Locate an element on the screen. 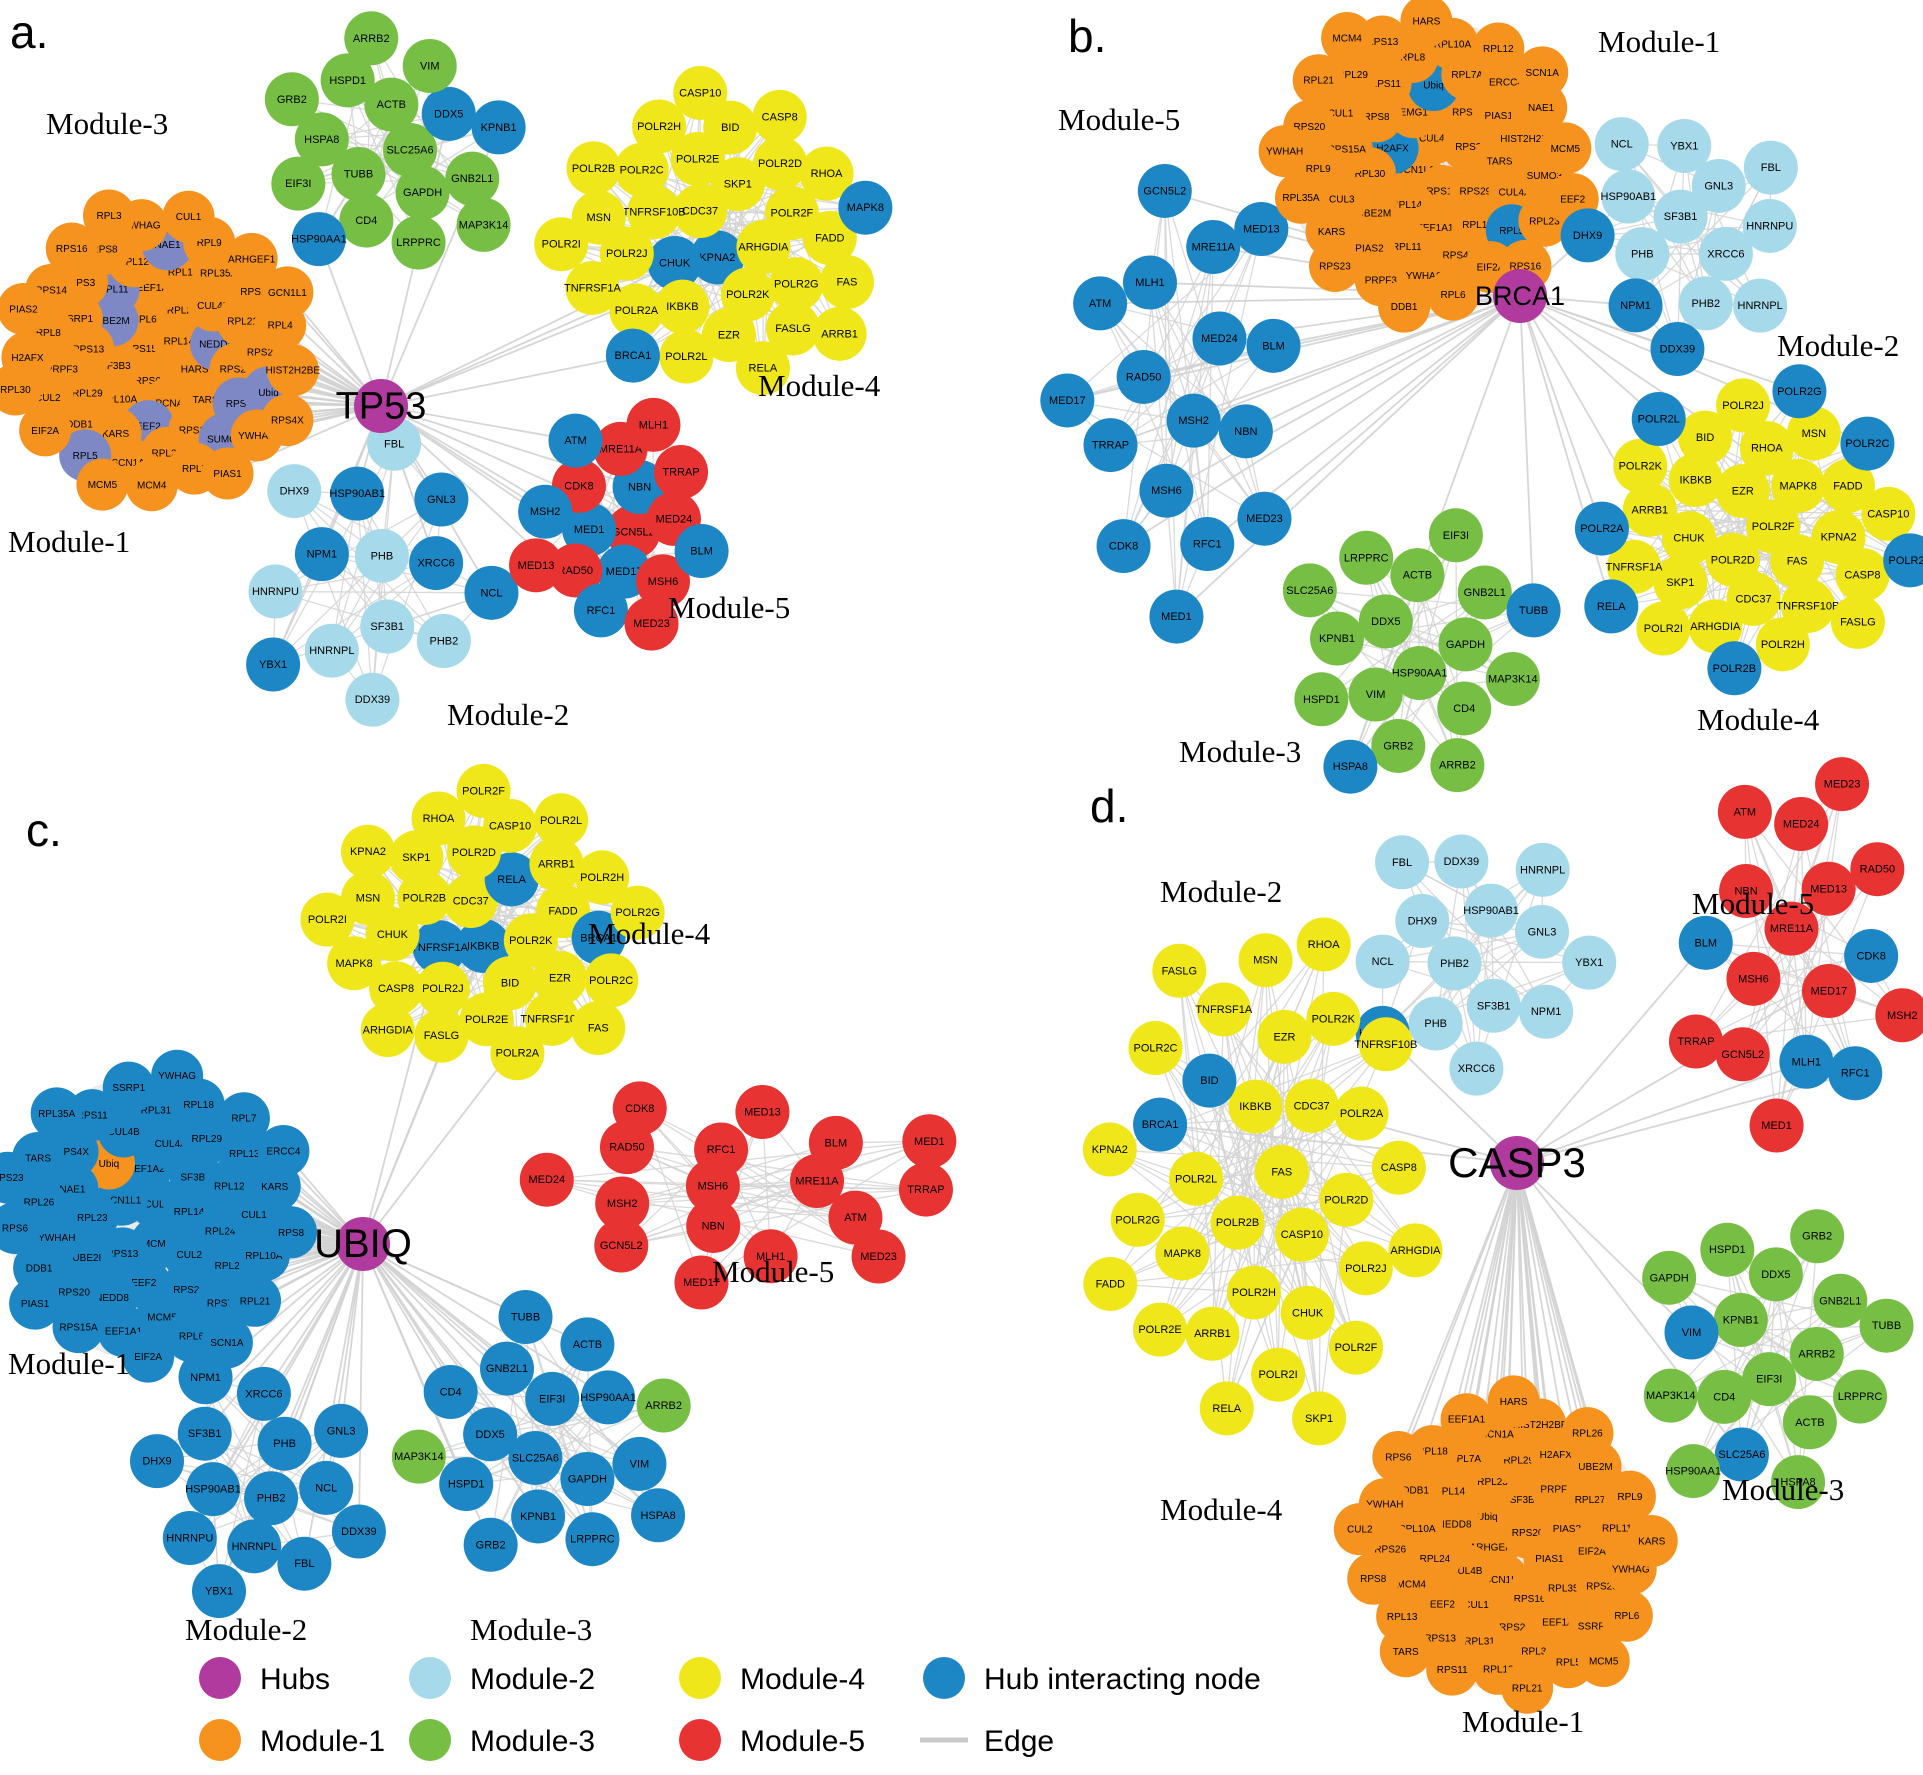 The height and width of the screenshot is (1775, 1923). node-hars is located at coordinates (1513, 1401).